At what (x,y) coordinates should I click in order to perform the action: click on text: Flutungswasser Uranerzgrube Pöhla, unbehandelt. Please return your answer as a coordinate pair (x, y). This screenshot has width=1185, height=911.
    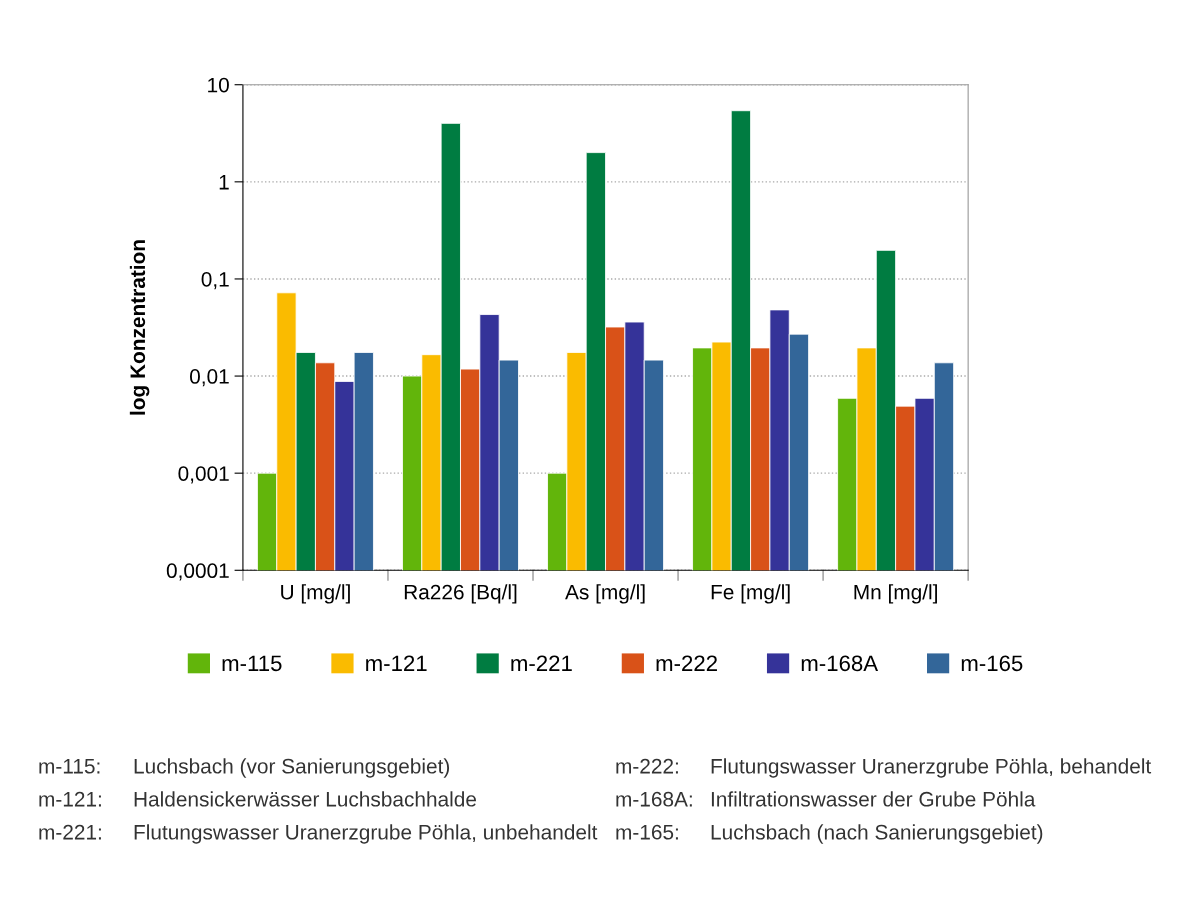
    Looking at the image, I should click on (366, 834).